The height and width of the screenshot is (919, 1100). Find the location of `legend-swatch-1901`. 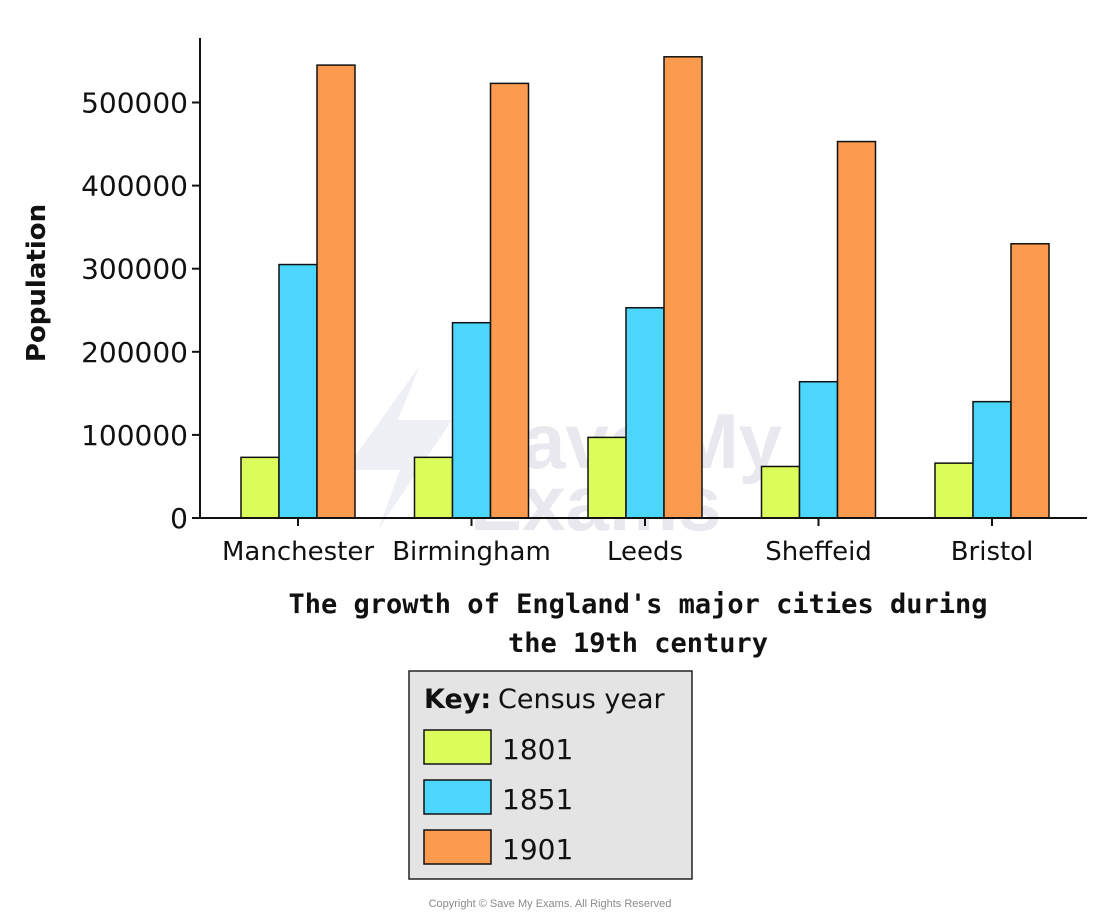

legend-swatch-1901 is located at coordinates (457, 847).